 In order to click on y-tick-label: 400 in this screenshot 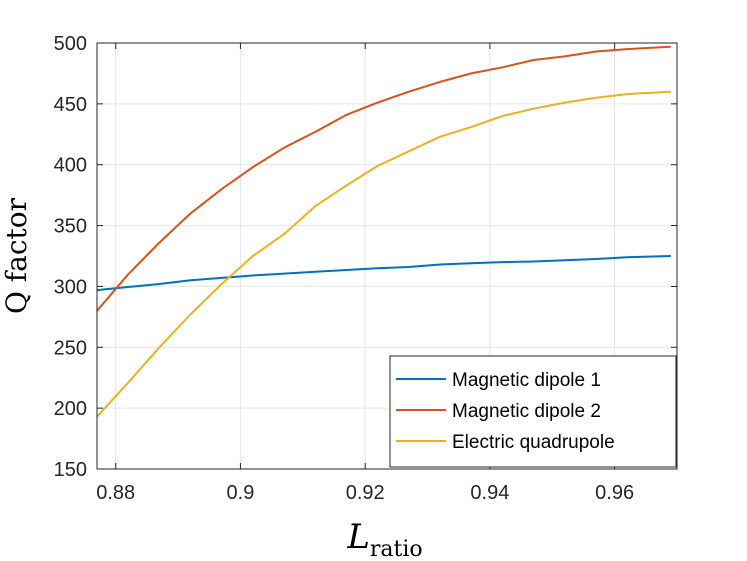, I will do `click(70, 166)`.